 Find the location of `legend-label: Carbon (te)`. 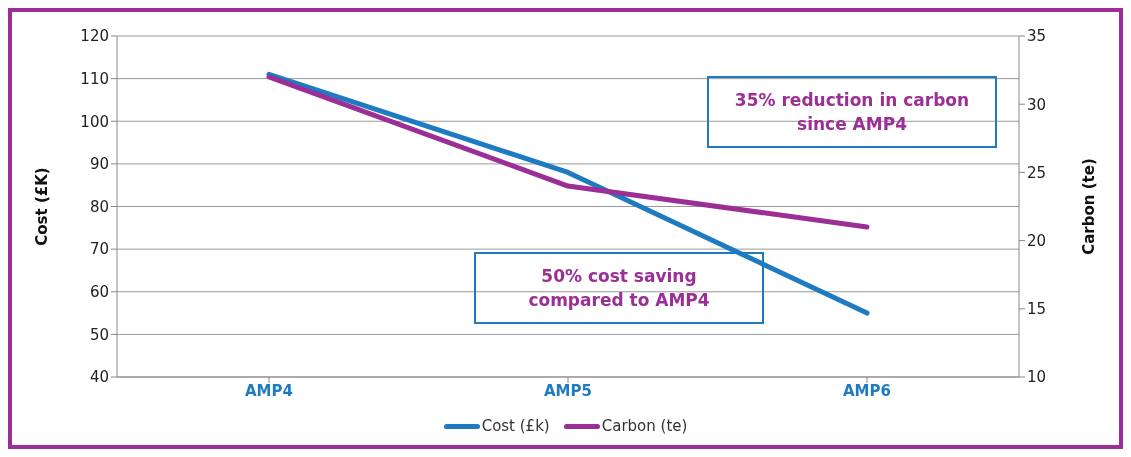

legend-label: Carbon (te) is located at coordinates (644, 426).